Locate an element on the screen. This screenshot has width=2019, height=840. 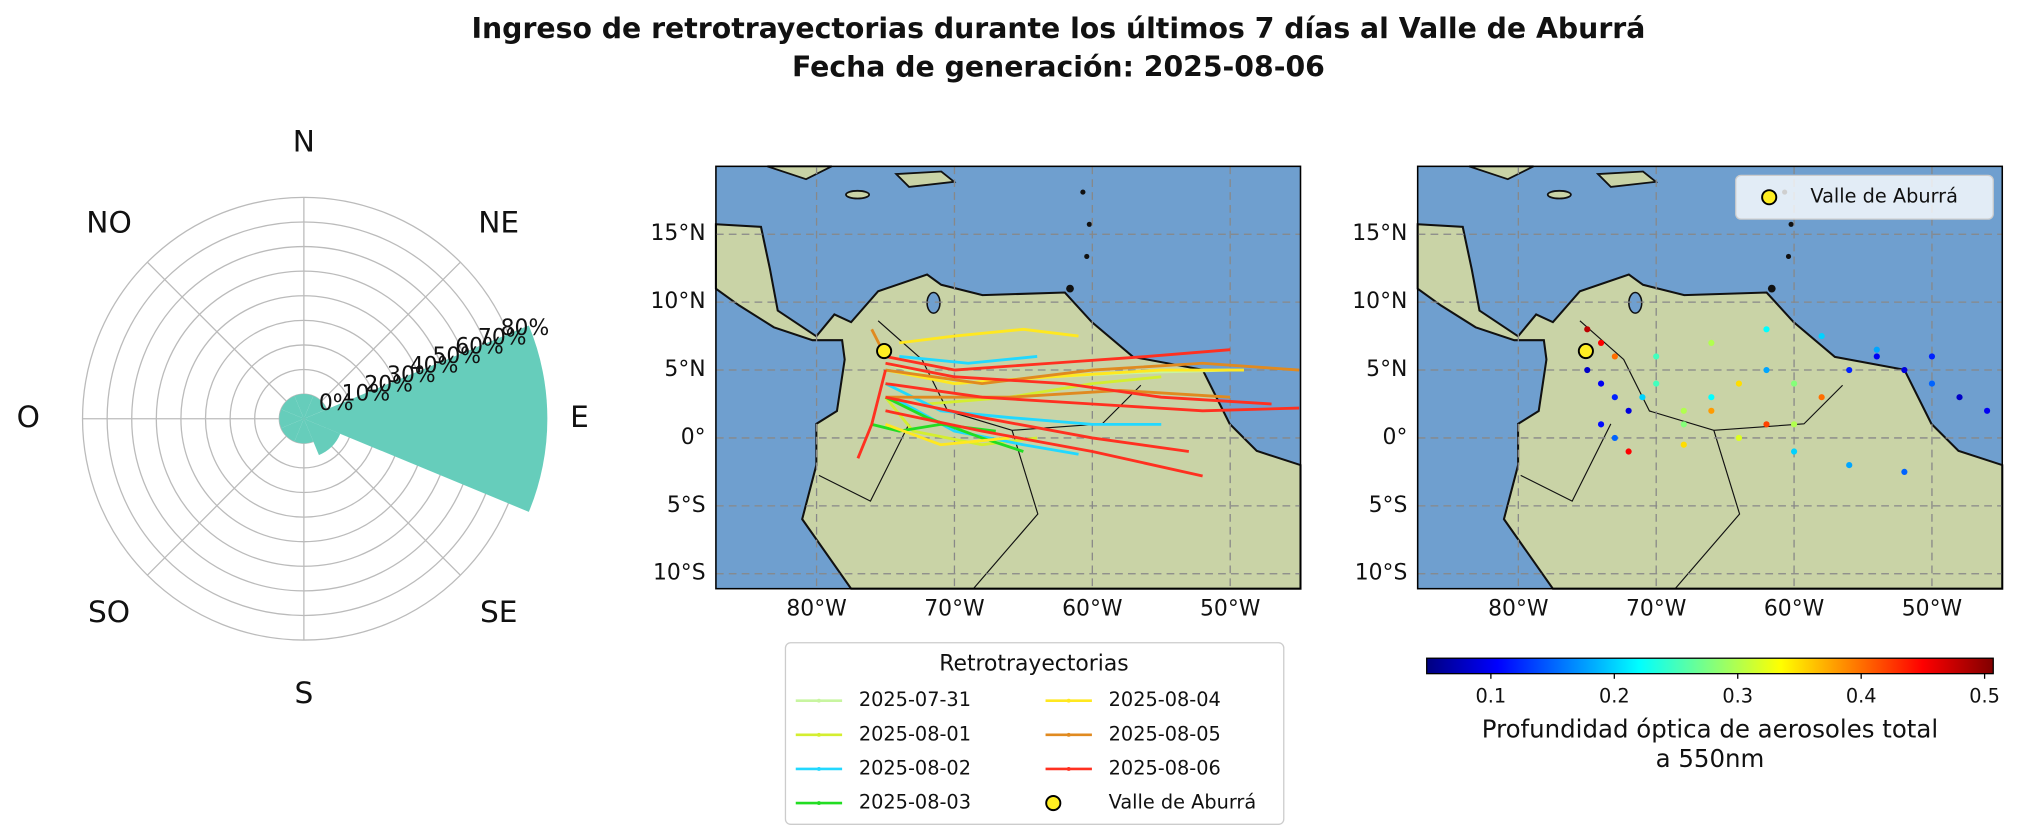
colorbar-tick-label: 0.3 is located at coordinates (1737, 695).